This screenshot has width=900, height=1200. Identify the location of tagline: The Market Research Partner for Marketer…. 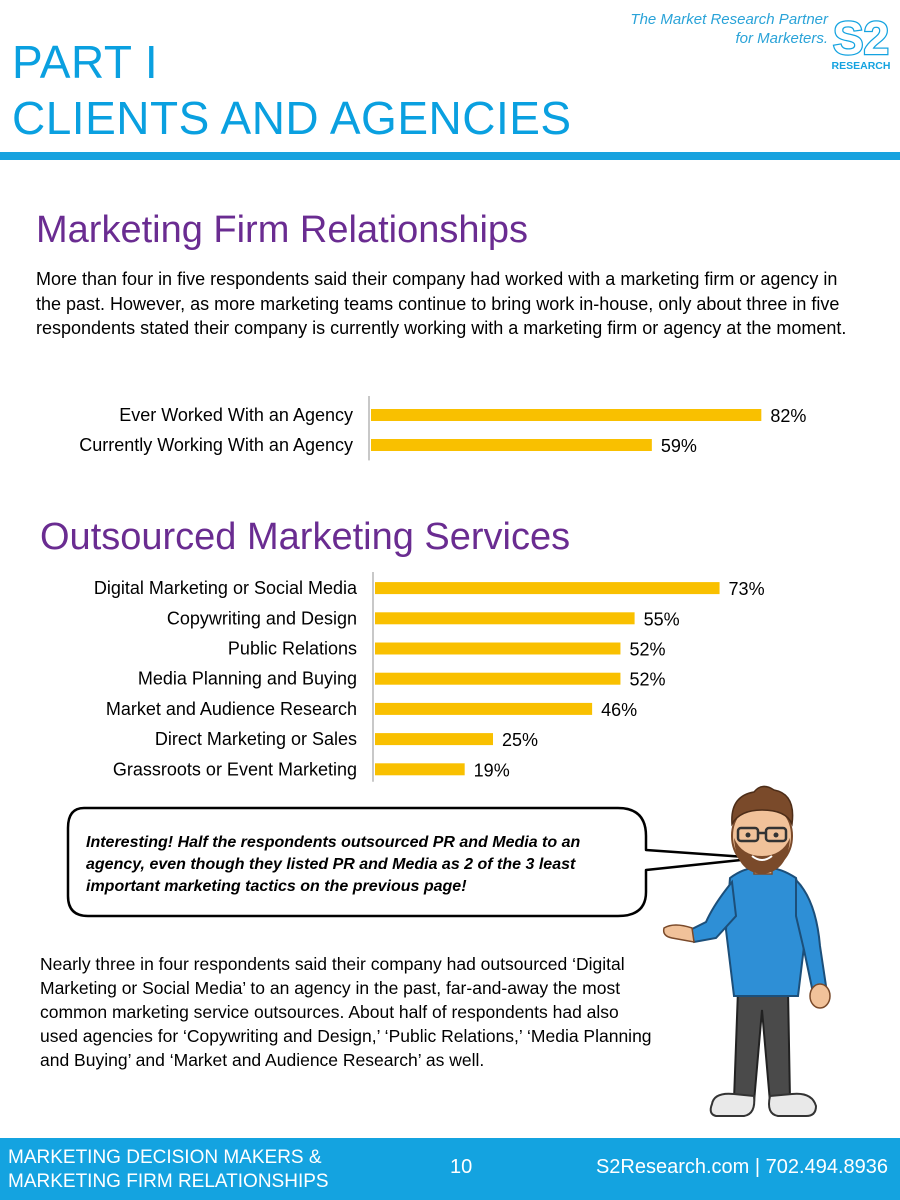
(678, 29).